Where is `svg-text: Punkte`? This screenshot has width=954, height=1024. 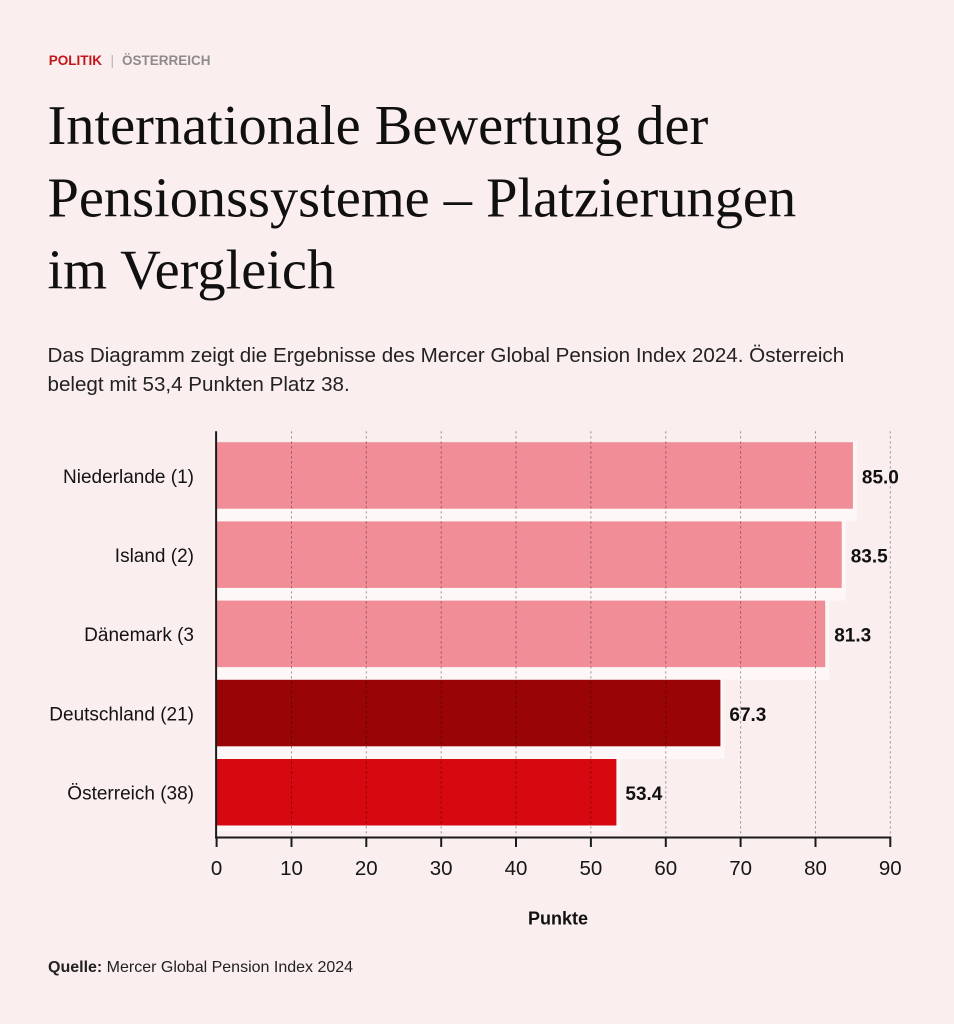 svg-text: Punkte is located at coordinates (558, 918).